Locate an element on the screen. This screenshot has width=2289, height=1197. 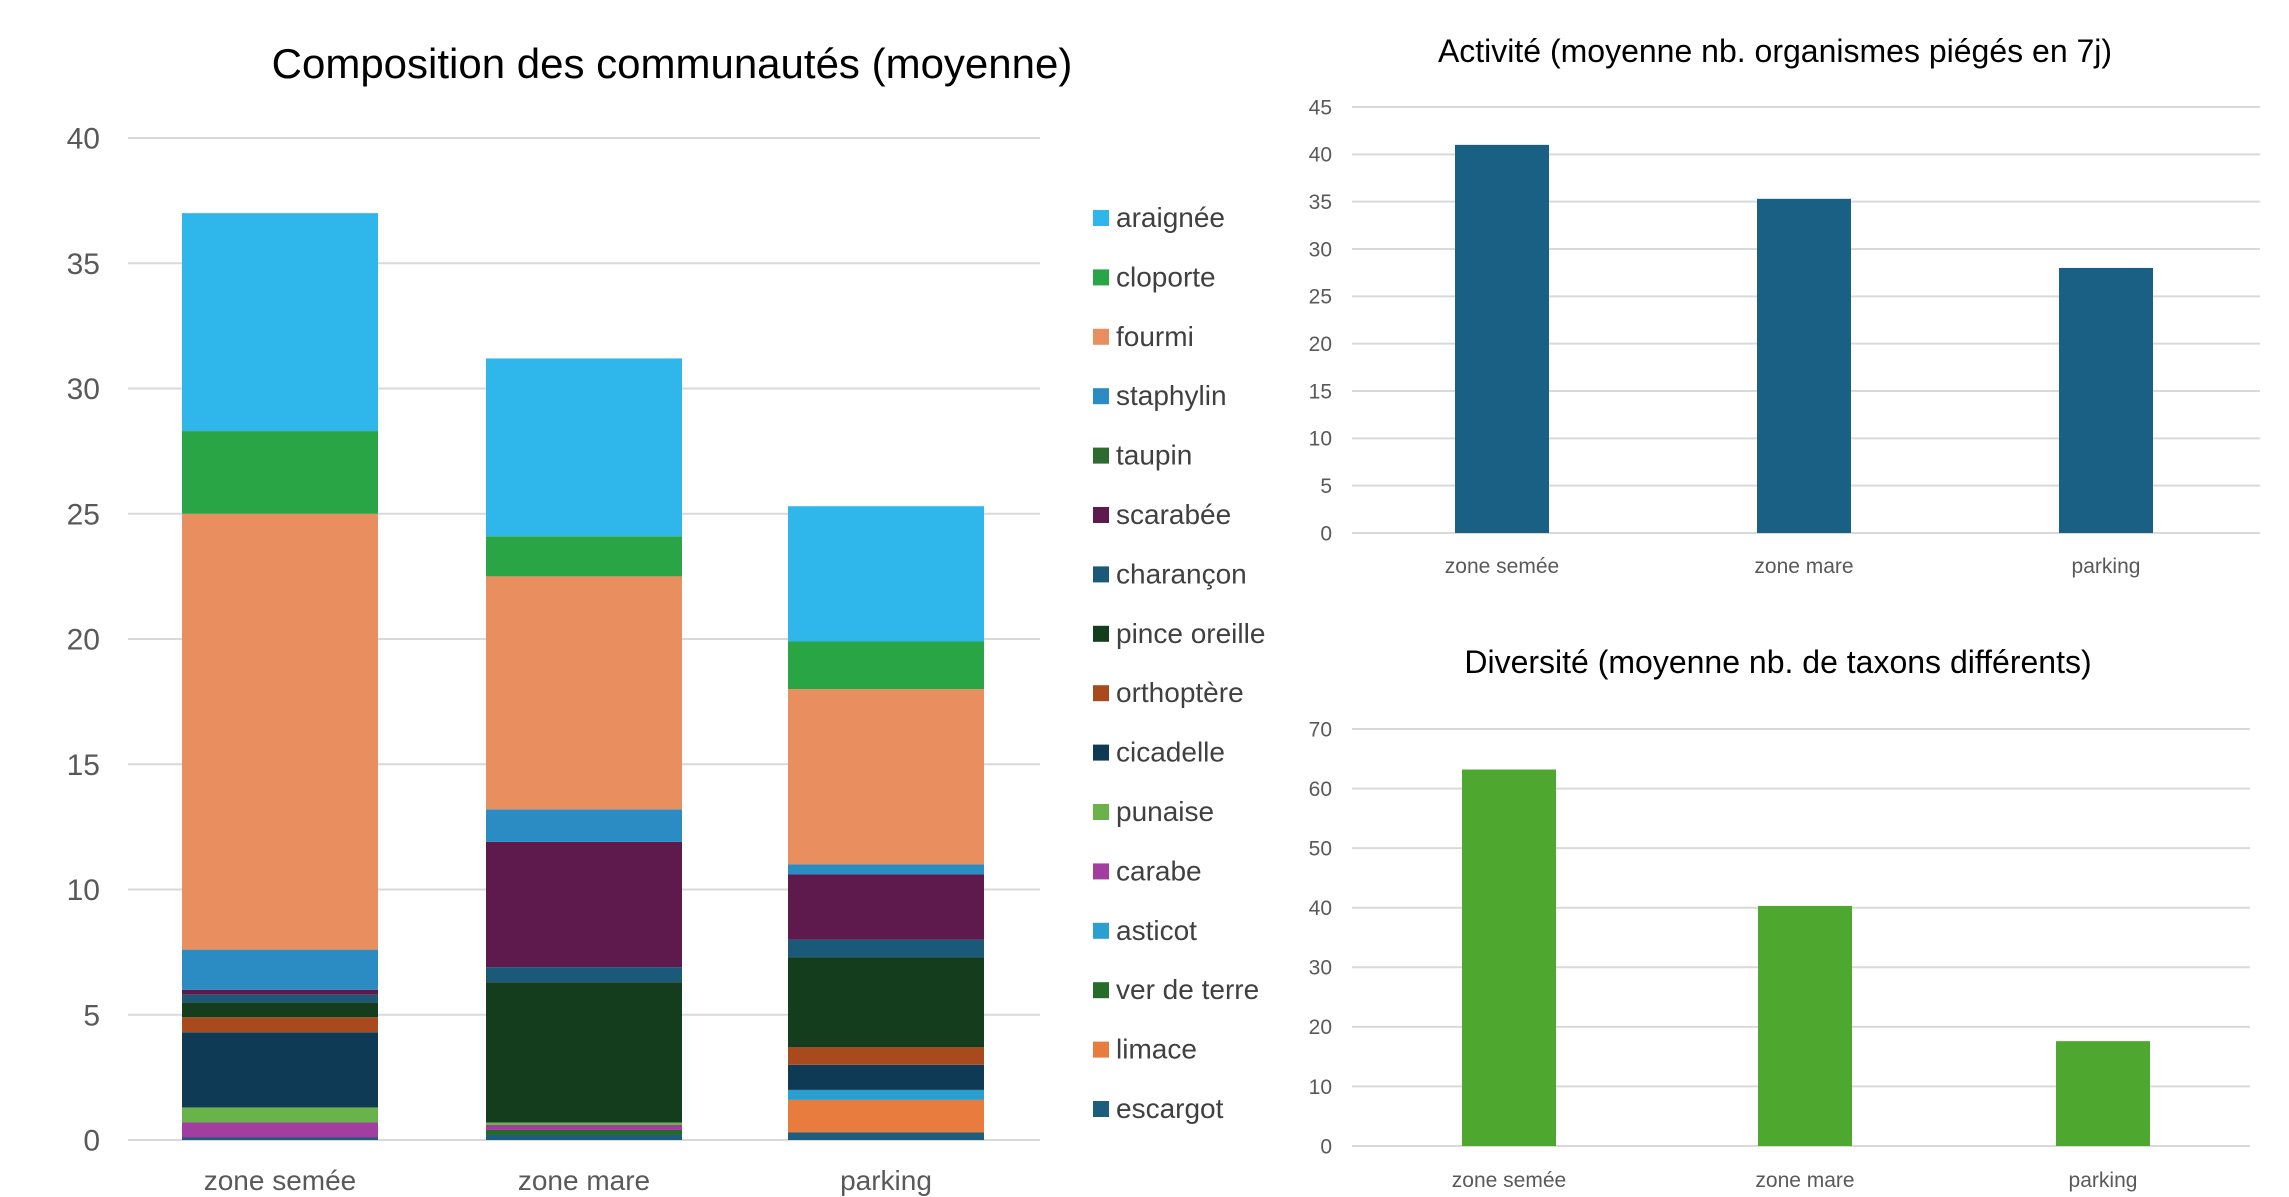
y-tick-label: 60 is located at coordinates (1320, 789).